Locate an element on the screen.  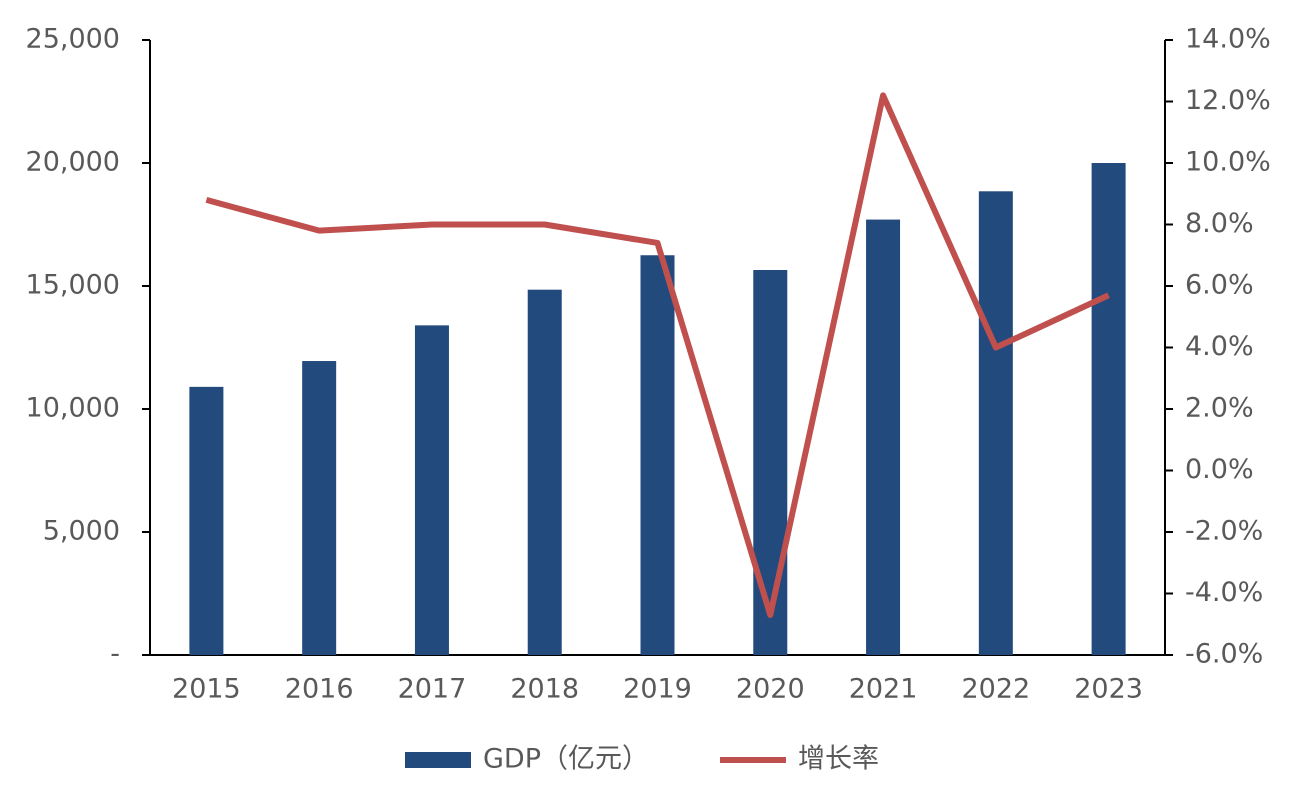
x-tick-label: 2023 is located at coordinates (1108, 689).